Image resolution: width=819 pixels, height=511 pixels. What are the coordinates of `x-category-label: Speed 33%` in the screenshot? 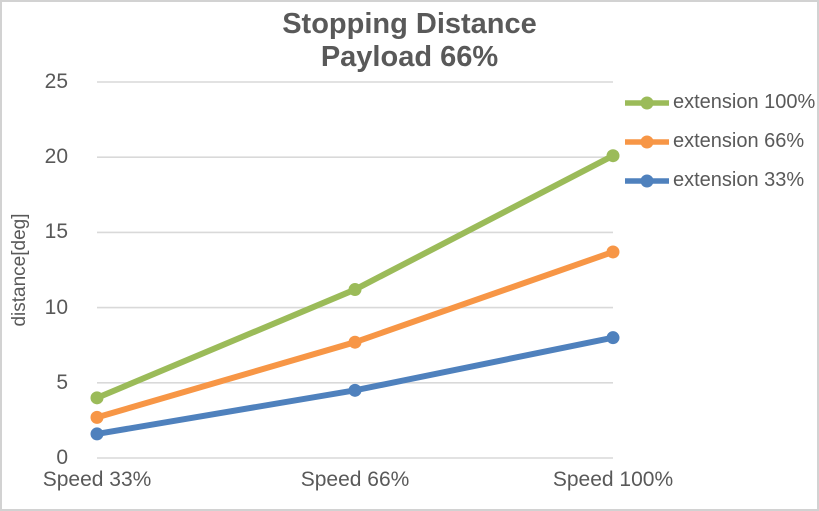 It's located at (97, 479).